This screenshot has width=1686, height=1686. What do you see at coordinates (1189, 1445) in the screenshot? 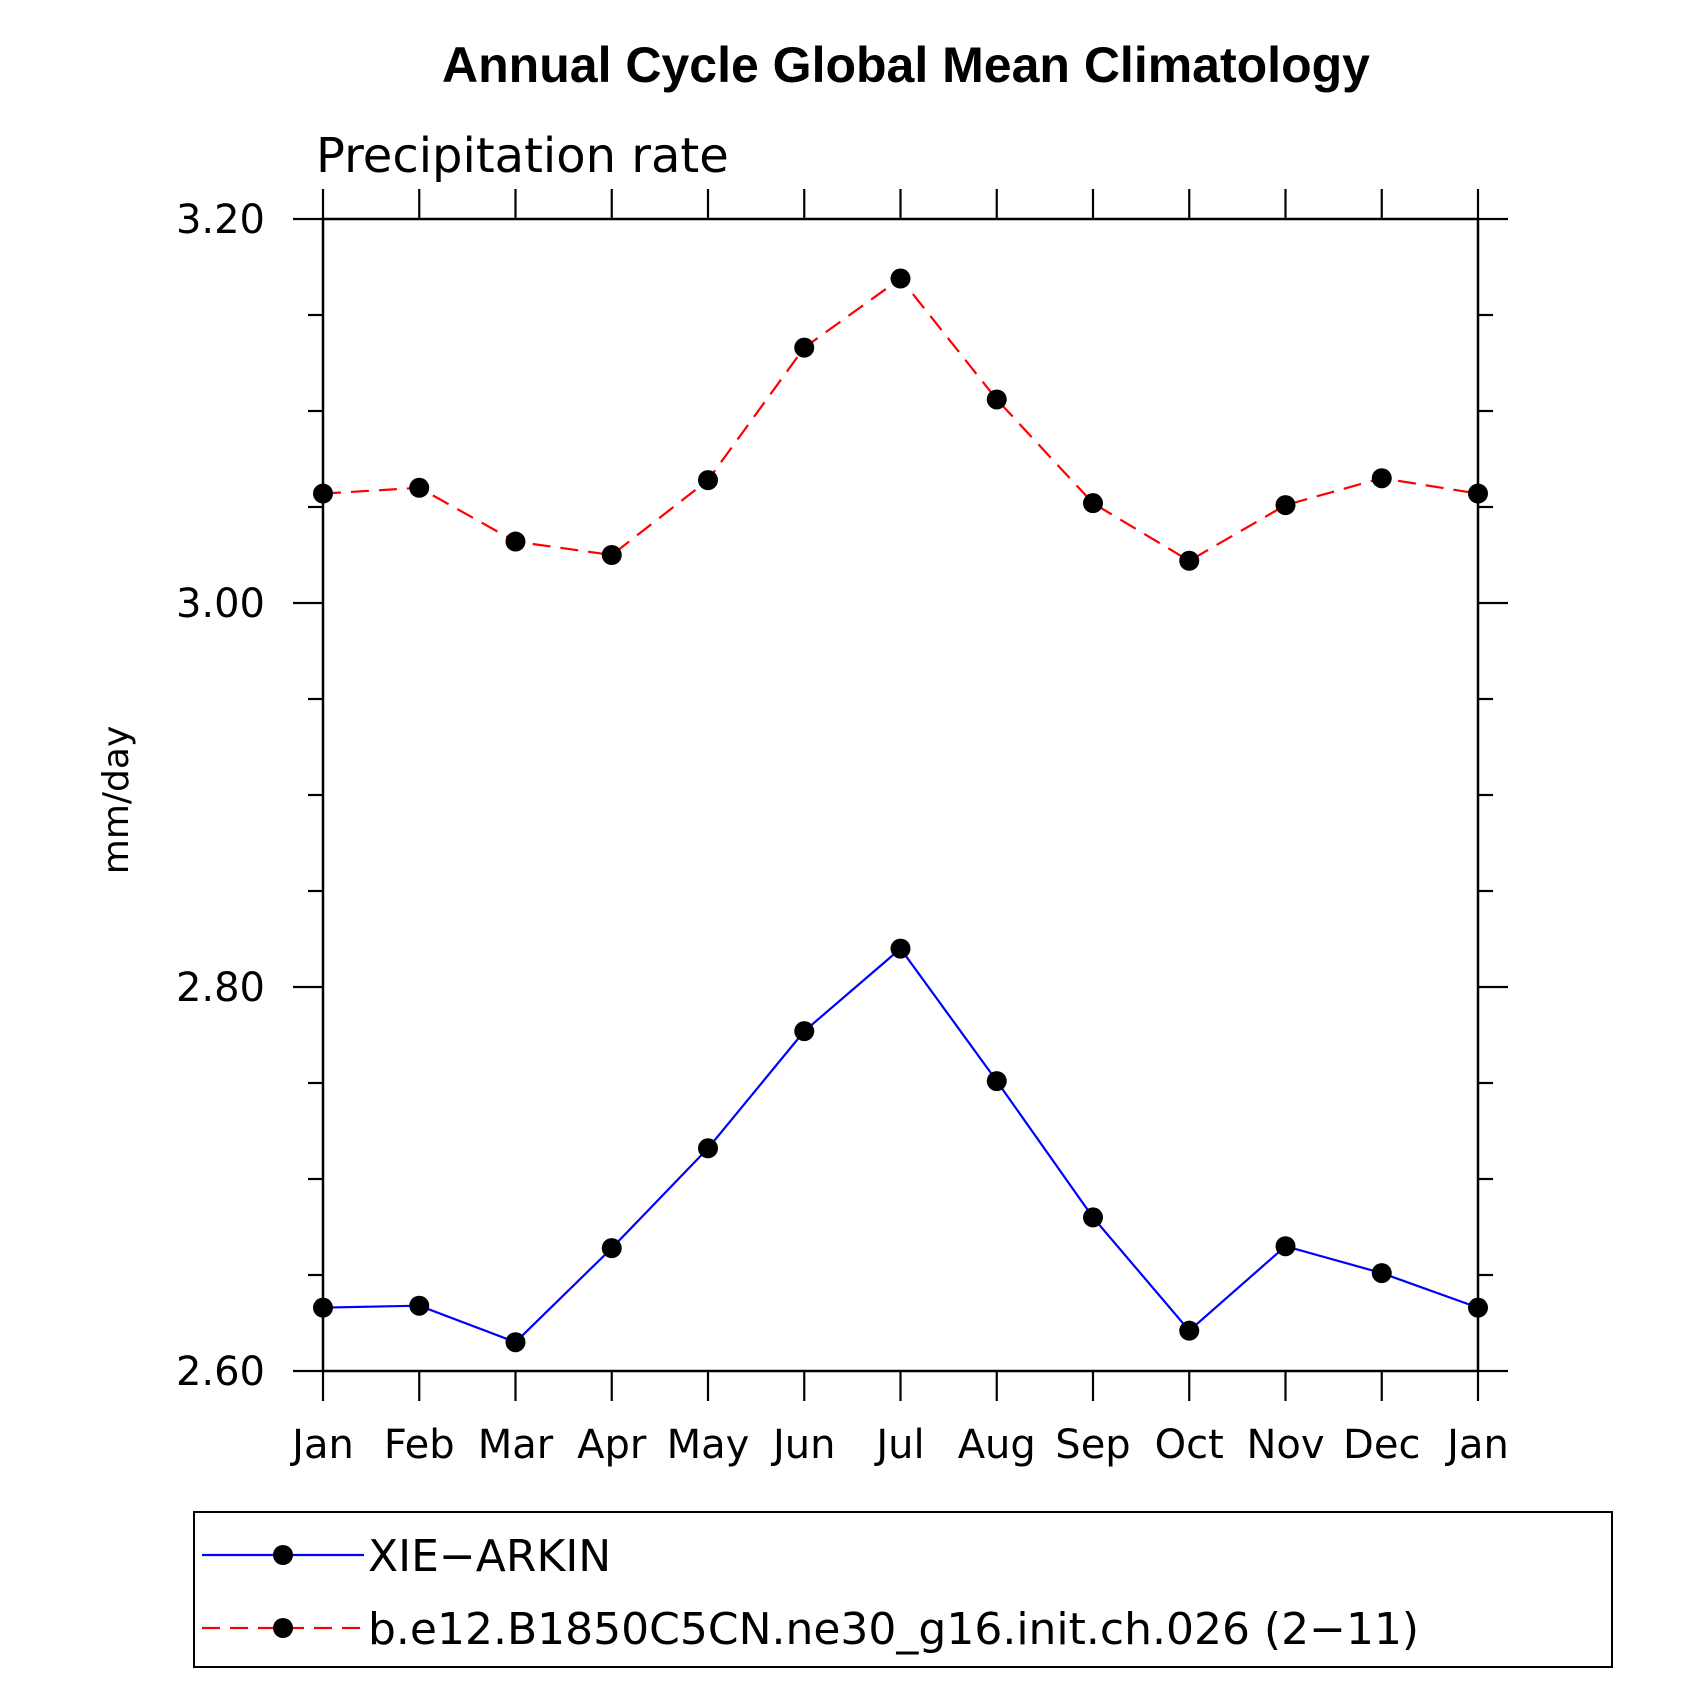
I see `x-tick-label: Oct` at bounding box center [1189, 1445].